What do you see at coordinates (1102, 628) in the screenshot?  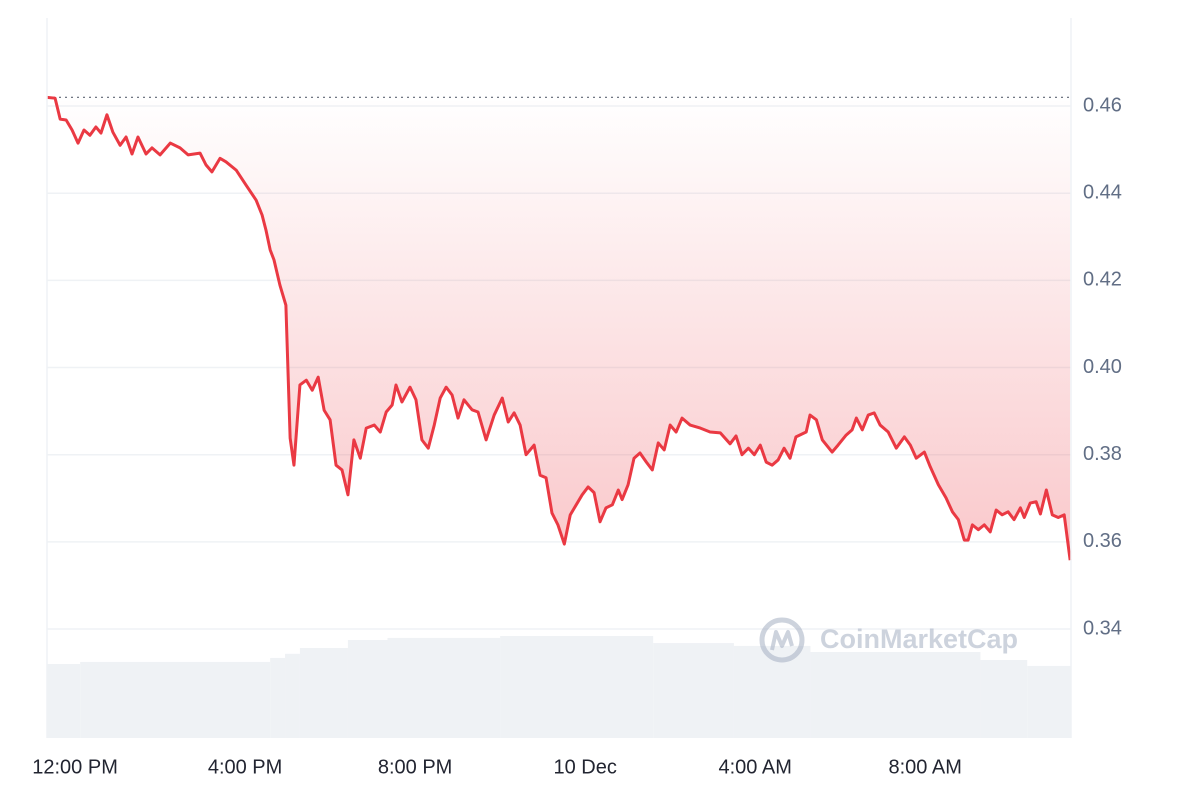 I see `y-tick-label: 0.34` at bounding box center [1102, 628].